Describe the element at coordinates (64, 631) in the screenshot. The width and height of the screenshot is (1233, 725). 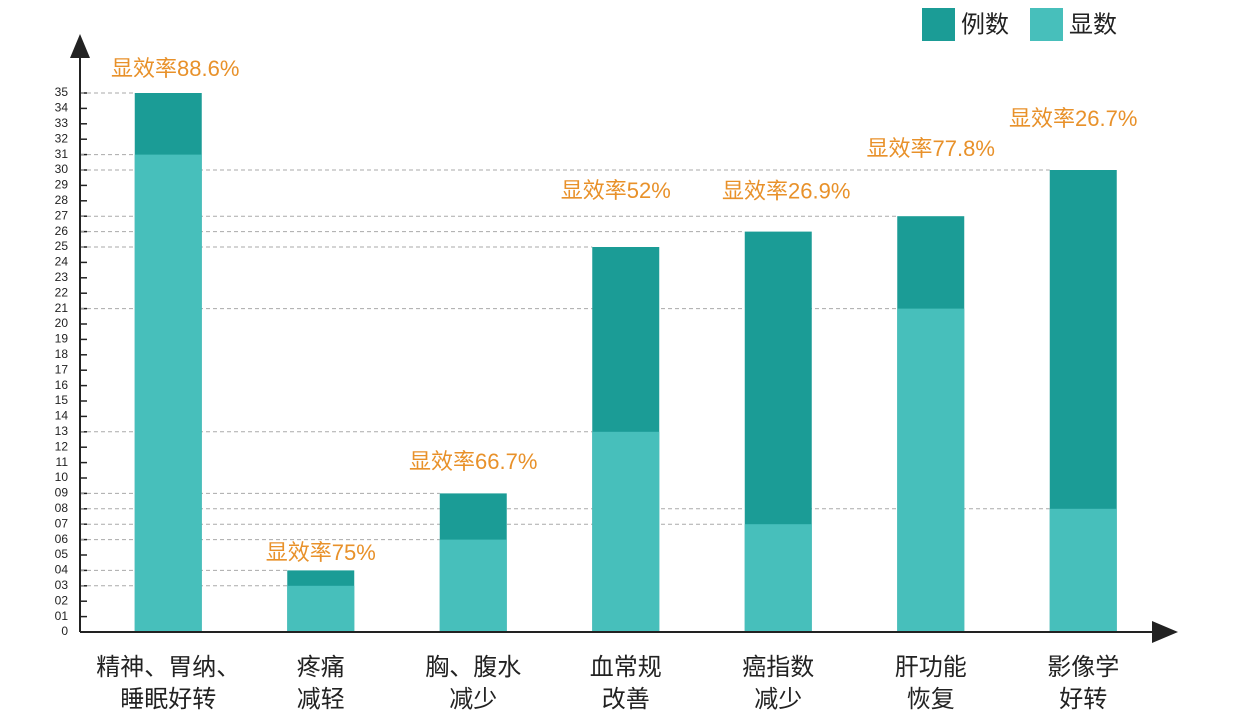
I see `y-tick-label: 0` at that location.